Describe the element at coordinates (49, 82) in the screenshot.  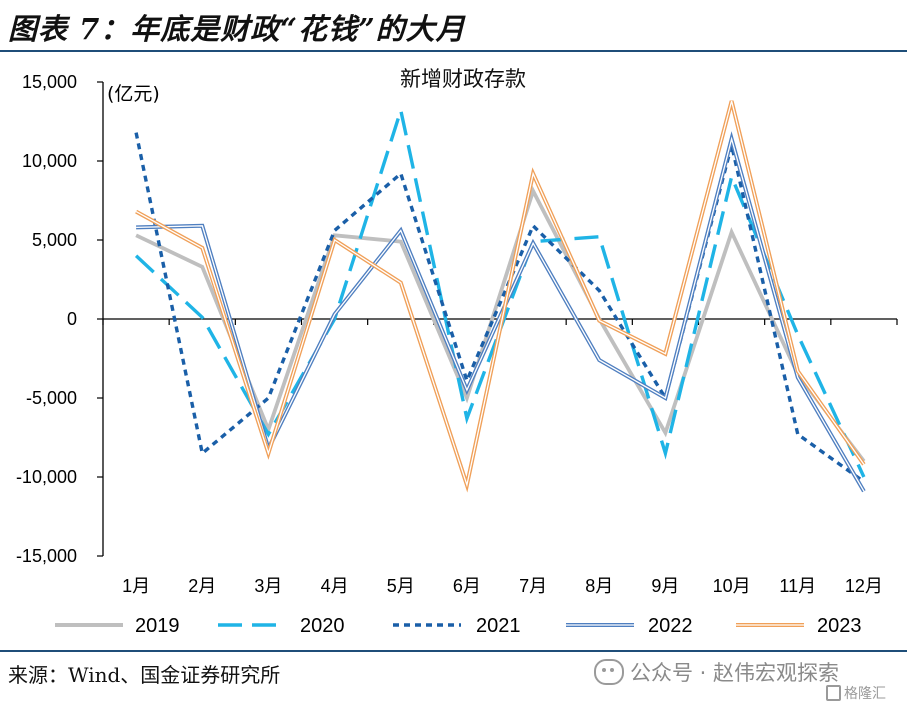
I see `y-tick-label: 15,000` at that location.